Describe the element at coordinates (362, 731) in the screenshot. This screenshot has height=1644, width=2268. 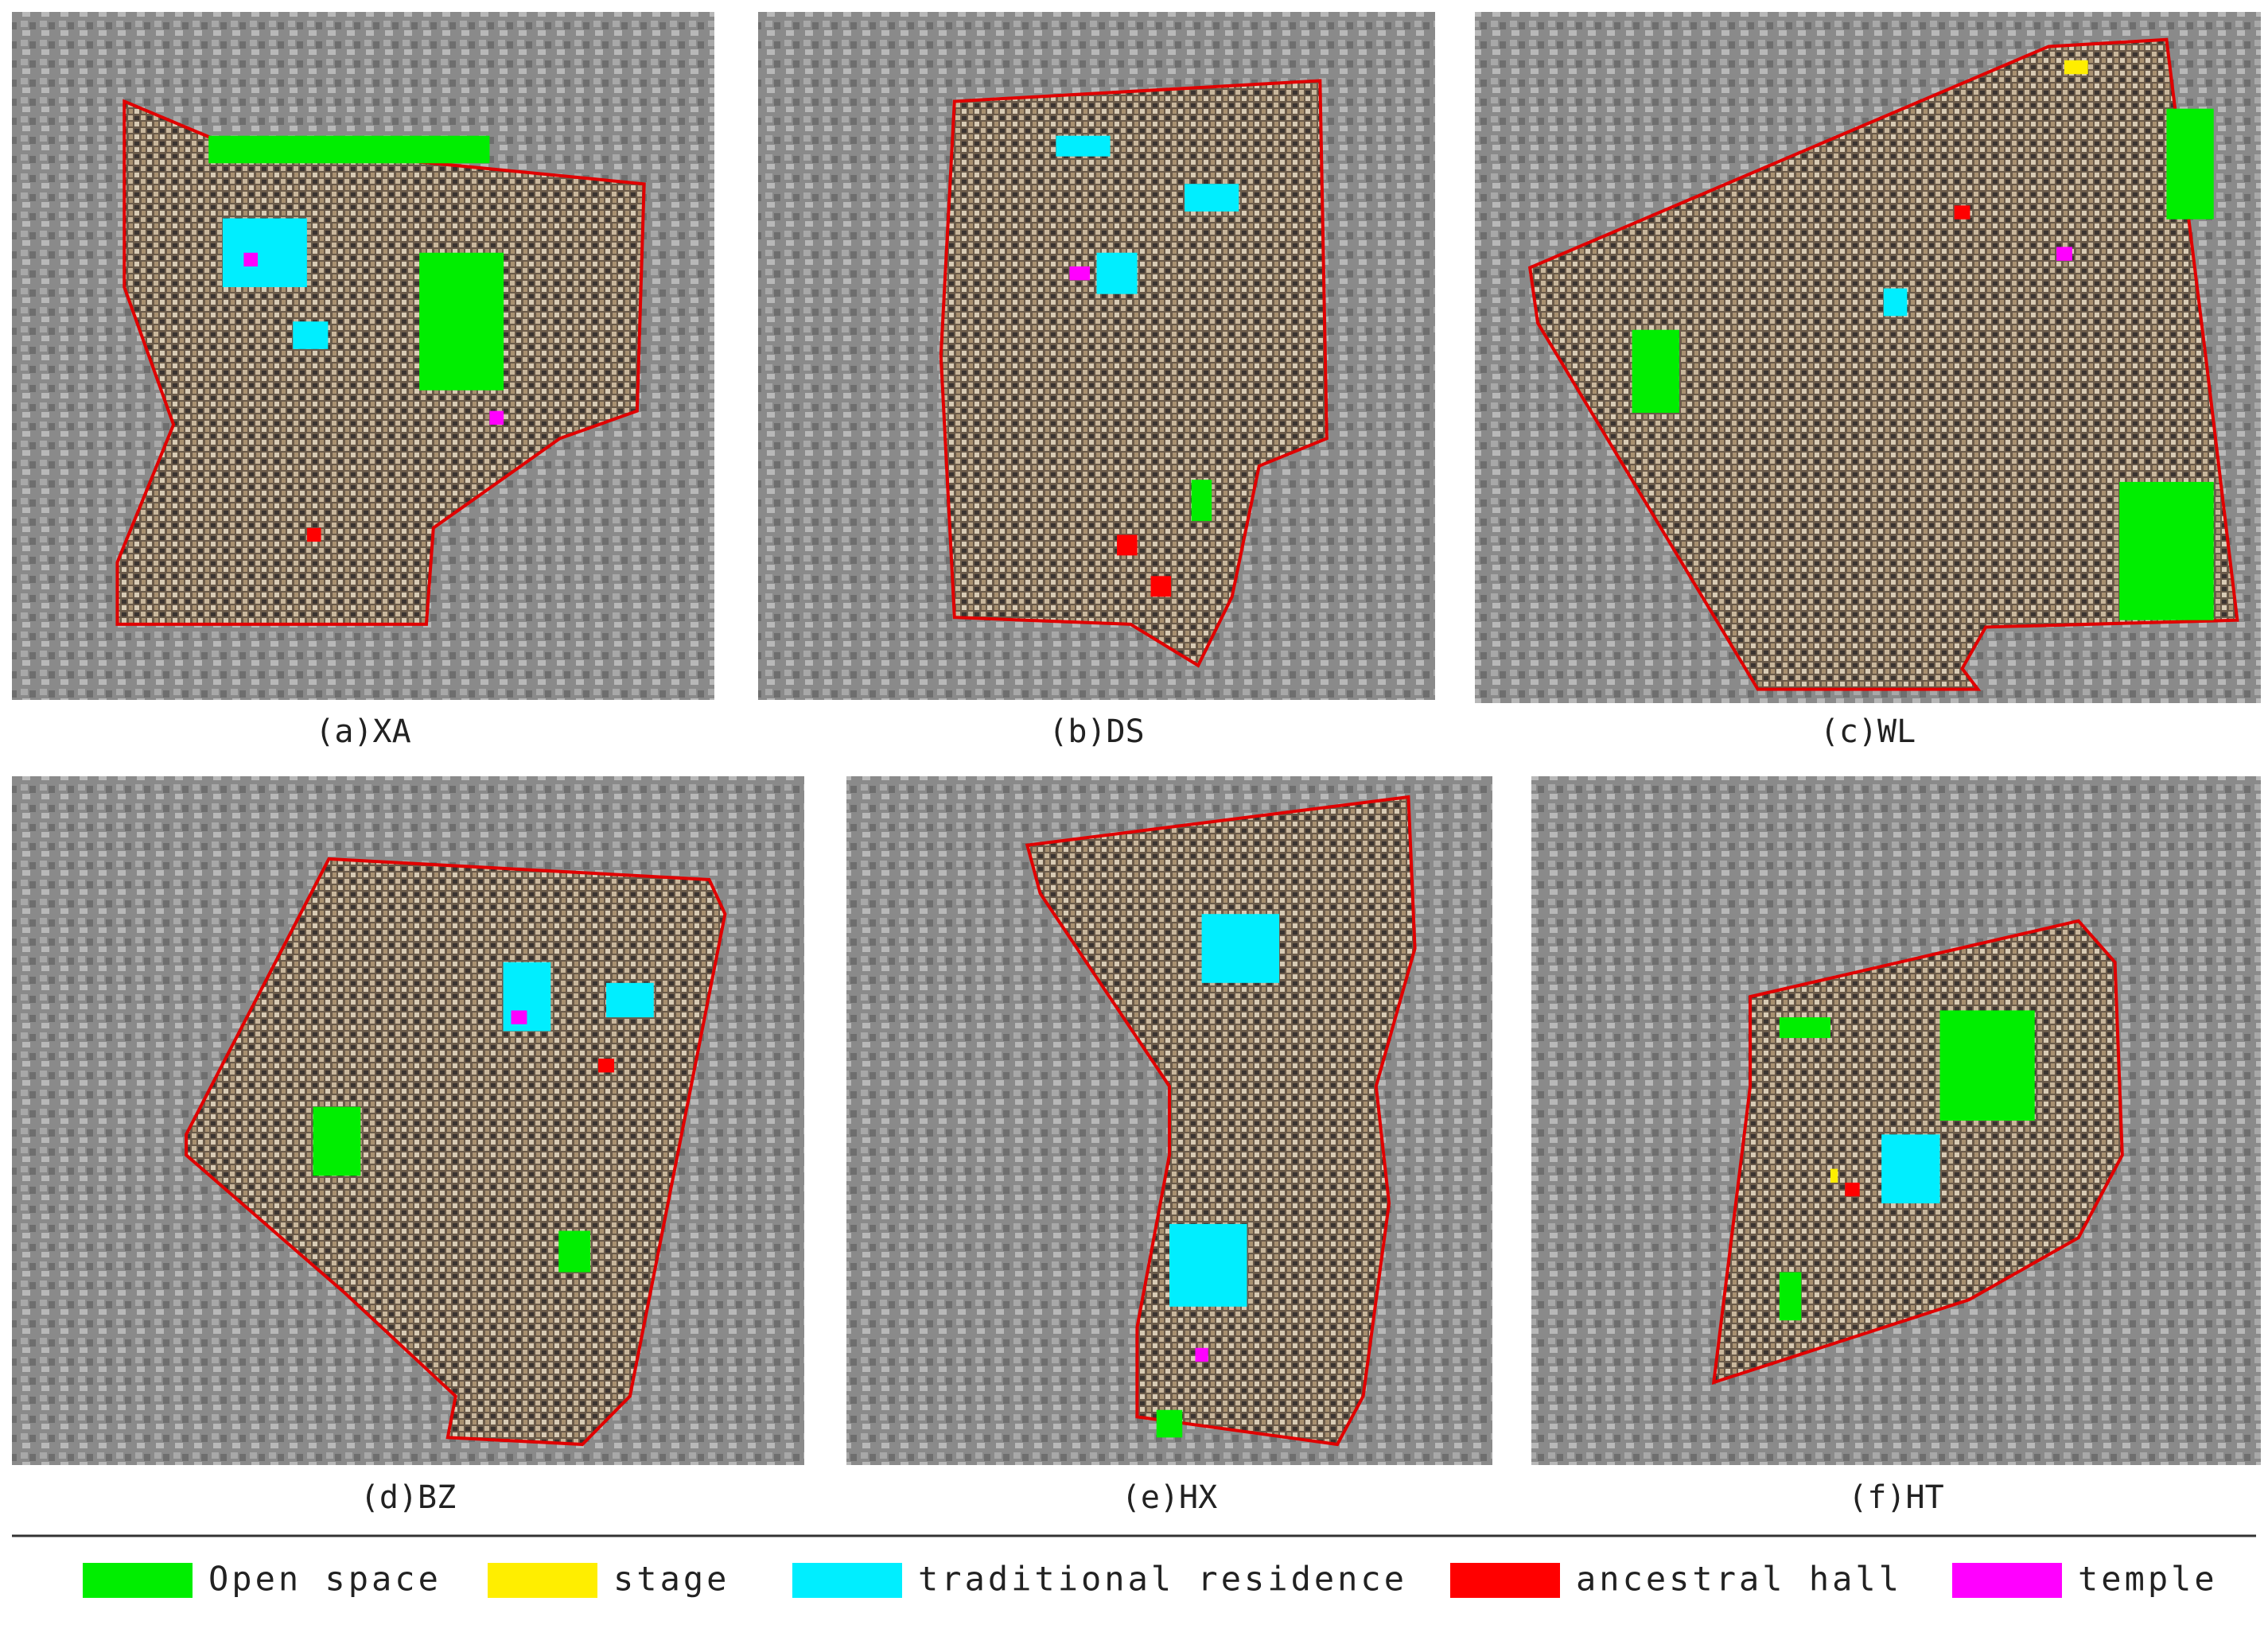
I see `panel-label: (a)XA` at that location.